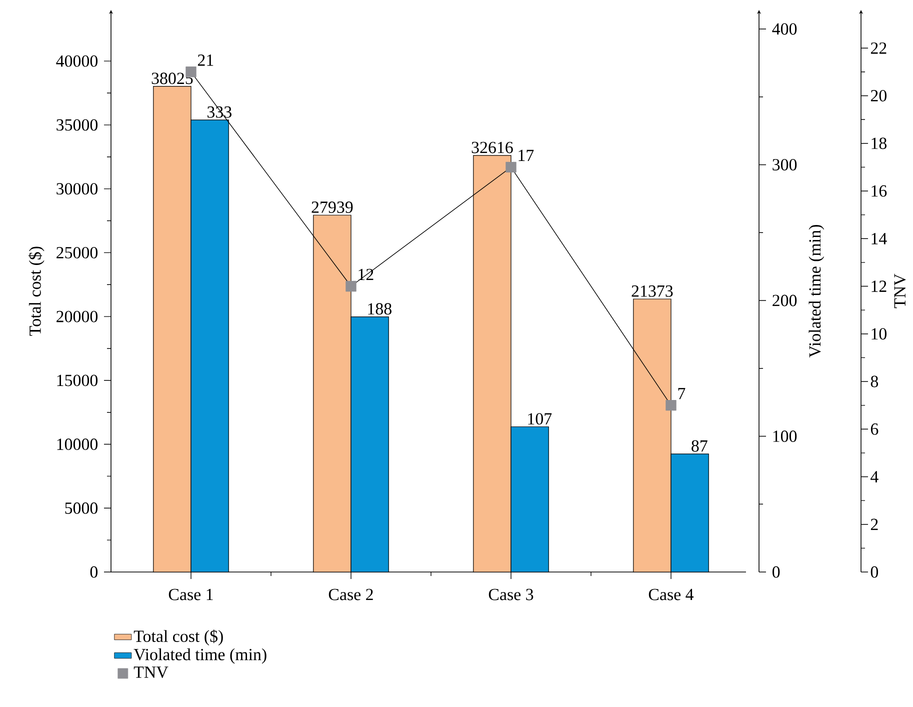 Image resolution: width=913 pixels, height=707 pixels. Describe the element at coordinates (785, 436) in the screenshot. I see `y2-tick-label: 100` at that location.